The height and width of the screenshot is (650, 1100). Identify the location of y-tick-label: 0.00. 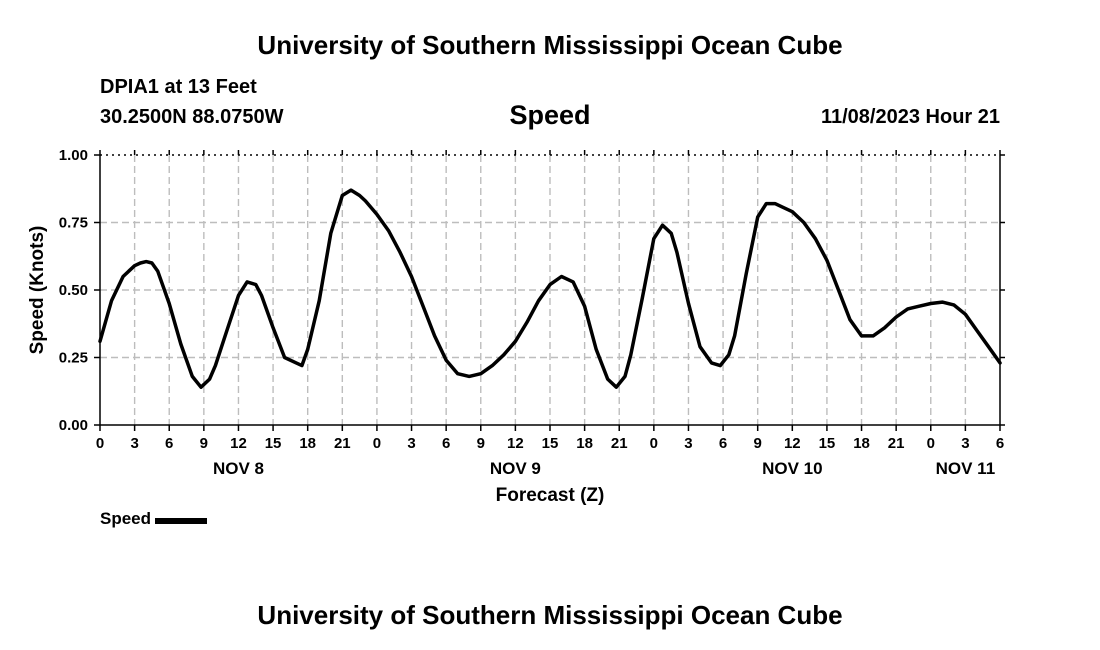
(73, 425).